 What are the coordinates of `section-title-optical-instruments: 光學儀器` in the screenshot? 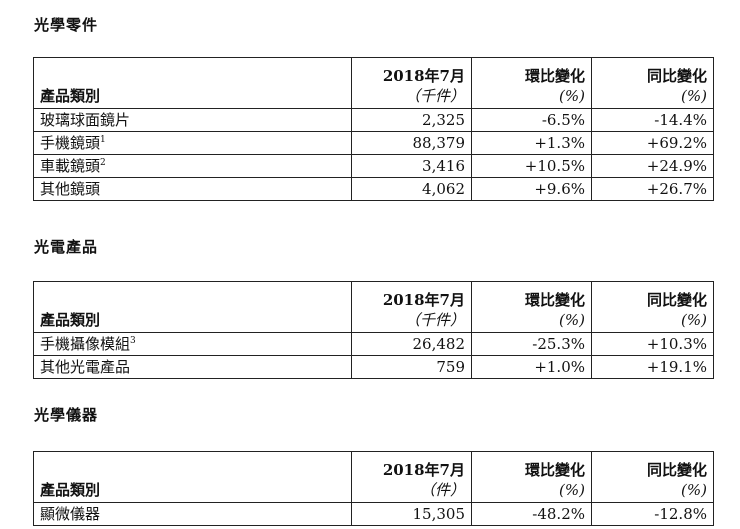 It's located at (66, 415).